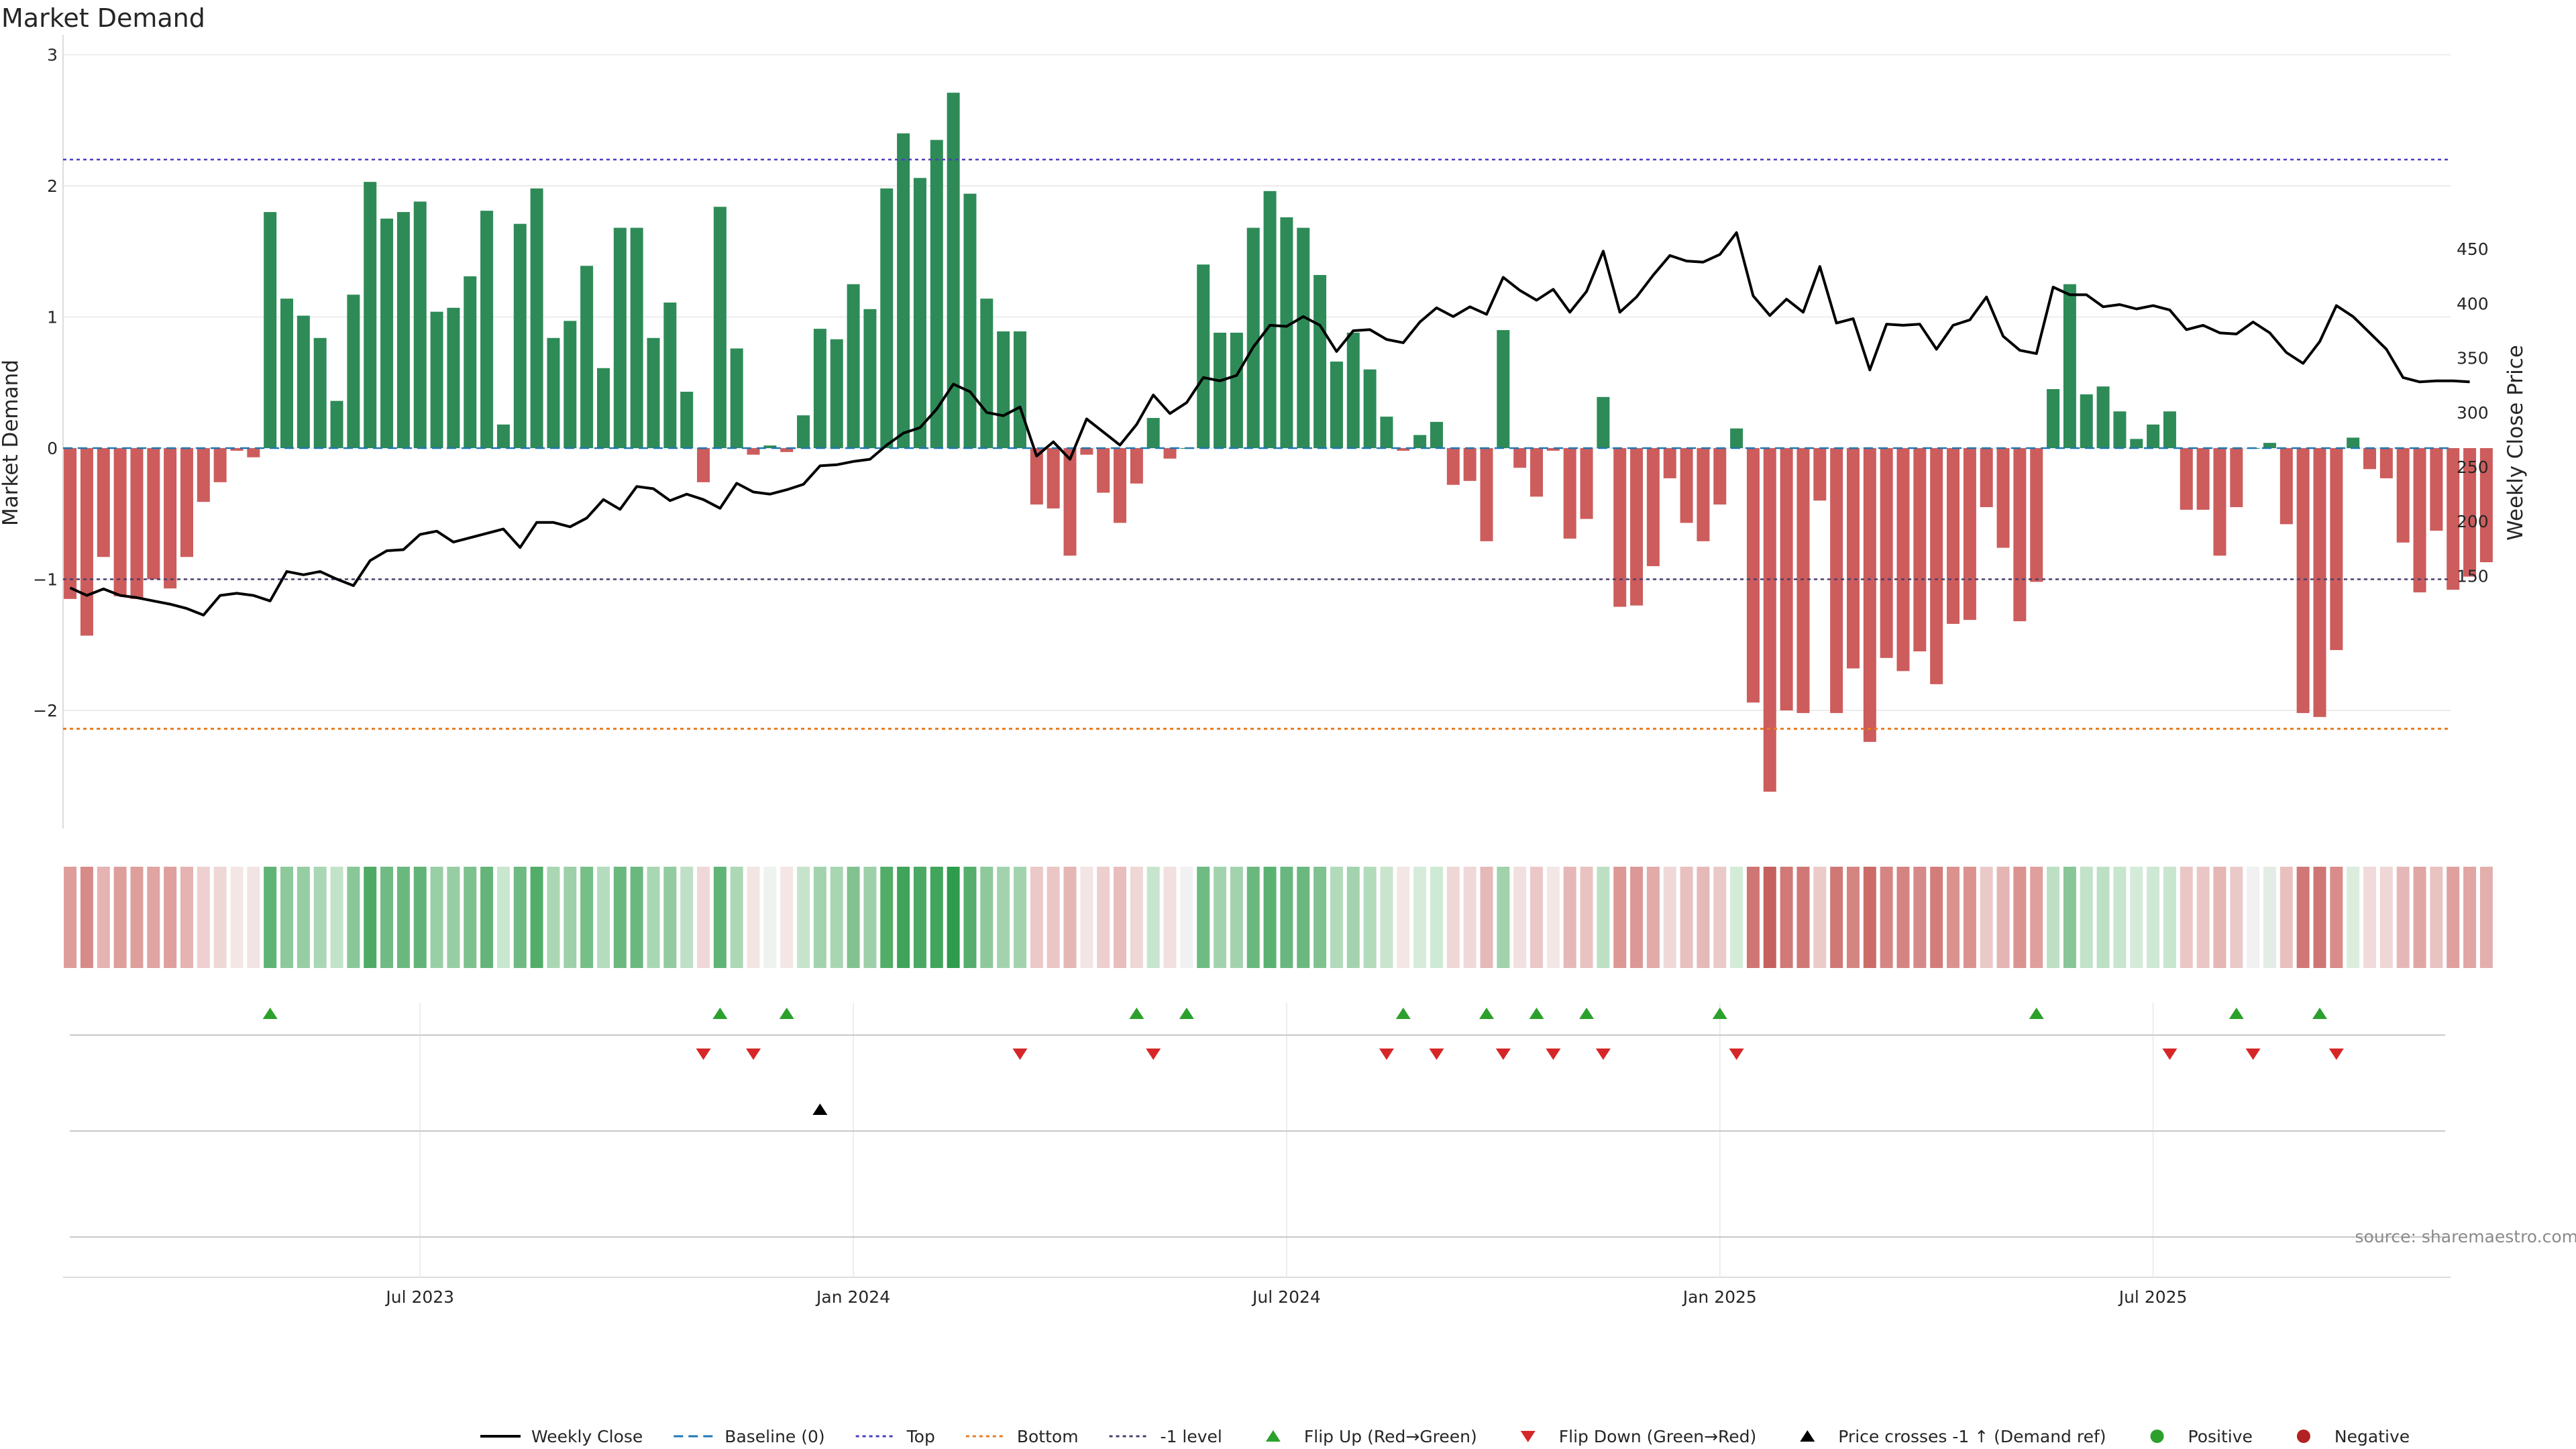 The width and height of the screenshot is (2576, 1449). Describe the element at coordinates (1165, 1436) in the screenshot. I see `legend-item: -1 level` at that location.